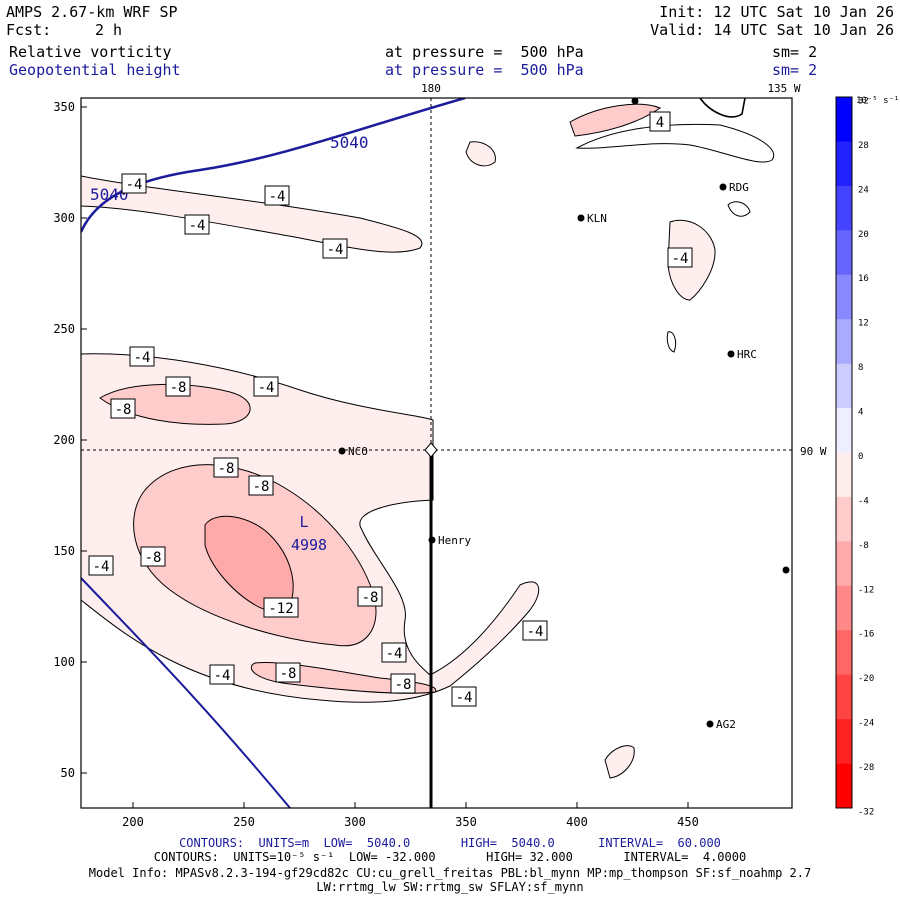 This screenshot has width=900, height=900. What do you see at coordinates (747, 354) in the screenshot?
I see `station-label: HRC` at bounding box center [747, 354].